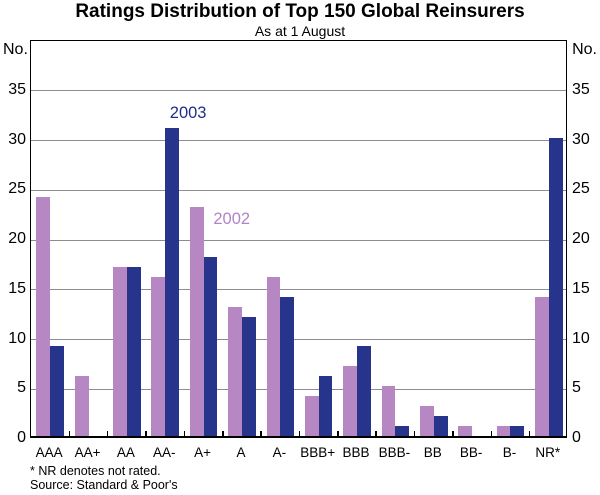  What do you see at coordinates (17, 288) in the screenshot?
I see `y-tick-label-left-15: 15` at bounding box center [17, 288].